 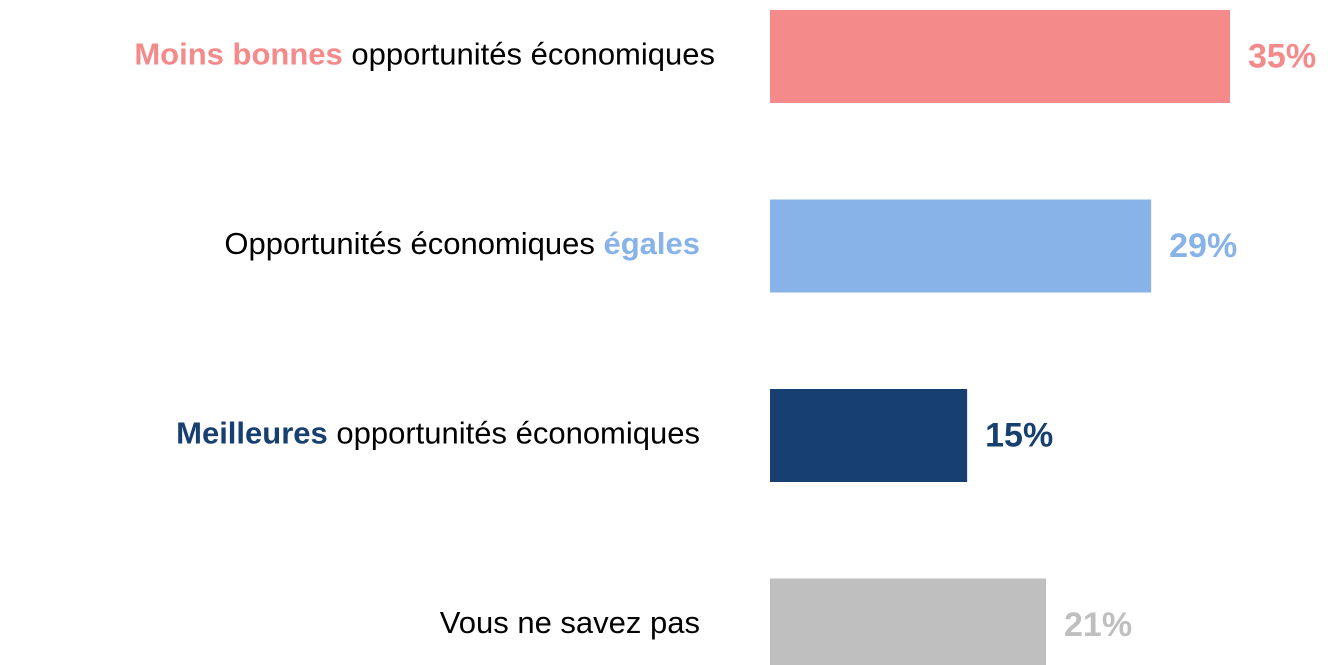 I want to click on value-label: 29%, so click(x=1203, y=246).